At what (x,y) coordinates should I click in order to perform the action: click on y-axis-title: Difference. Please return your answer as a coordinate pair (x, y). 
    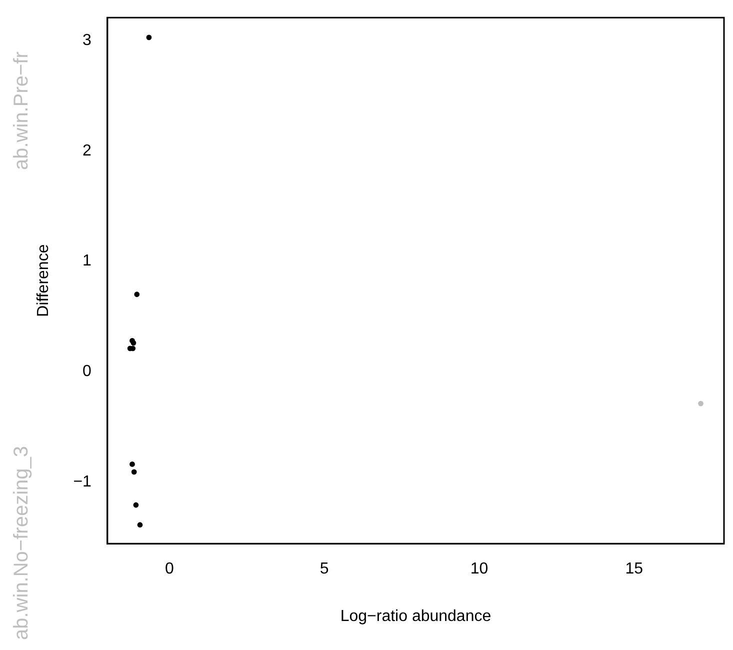
    Looking at the image, I should click on (43, 280).